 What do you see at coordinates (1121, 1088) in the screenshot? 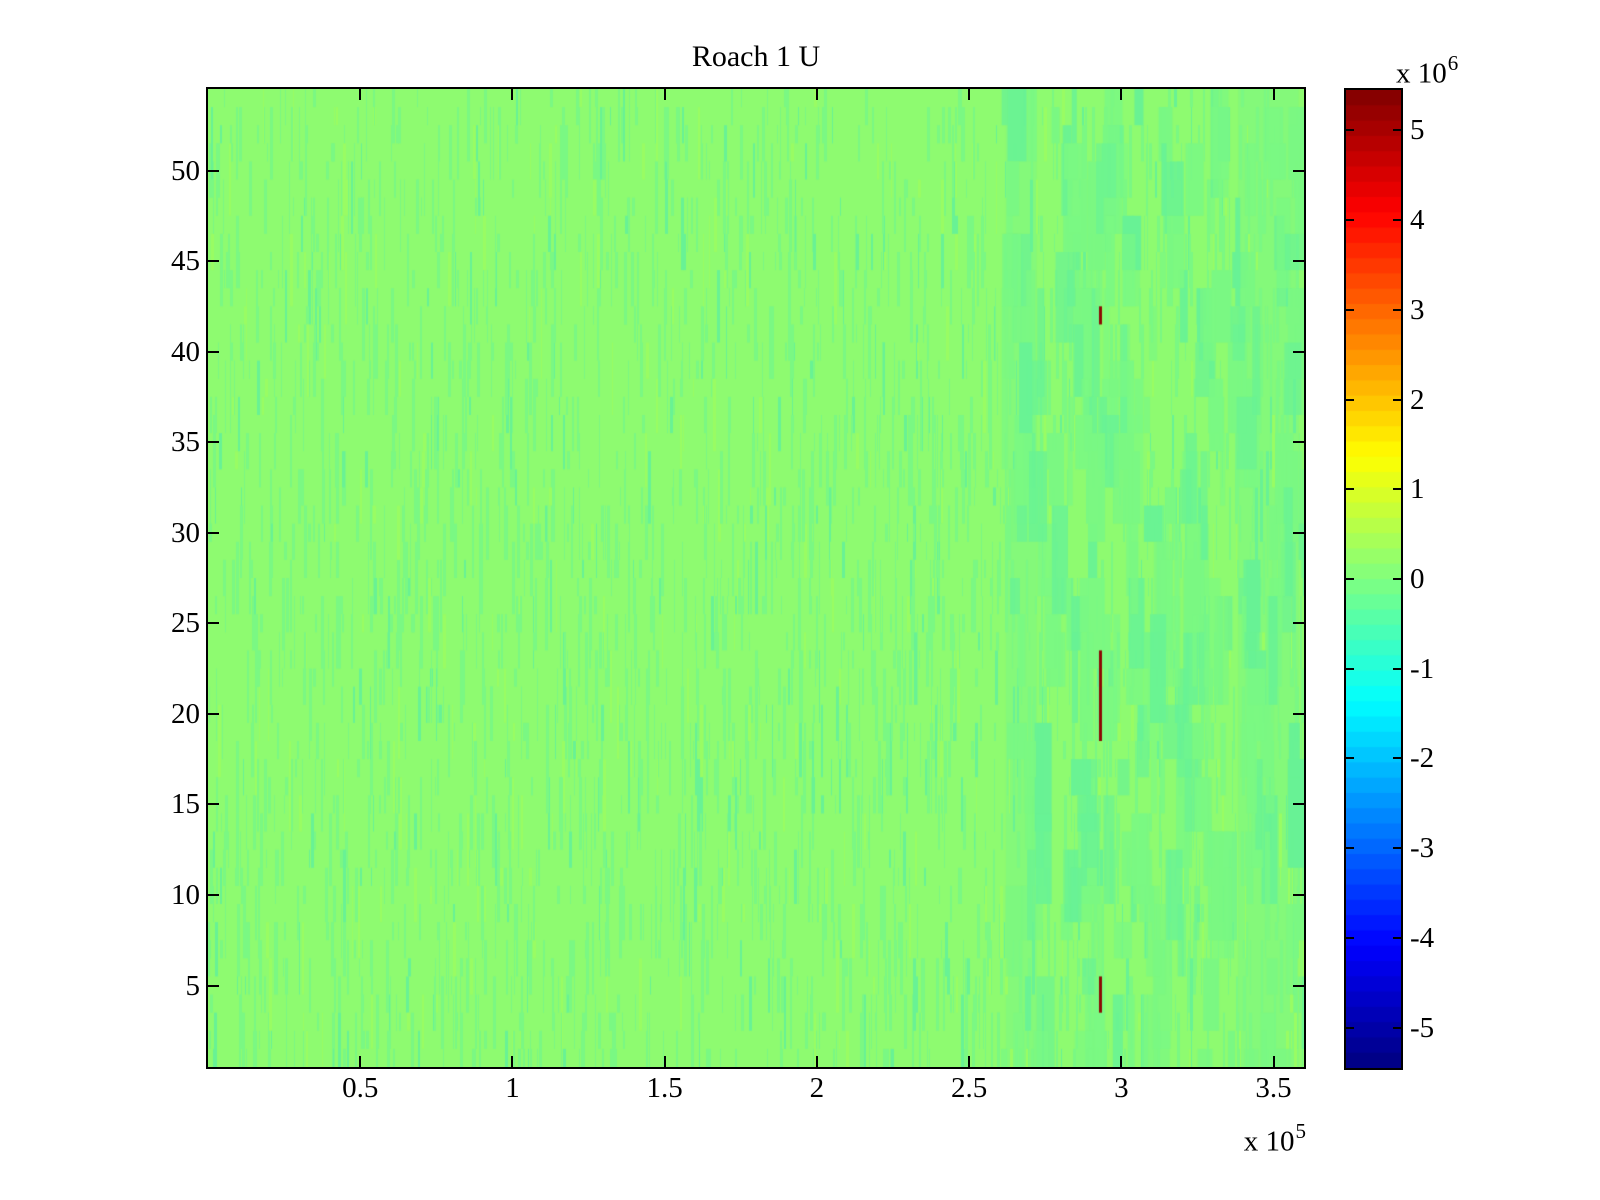
I see `x-tick-label: 3` at bounding box center [1121, 1088].